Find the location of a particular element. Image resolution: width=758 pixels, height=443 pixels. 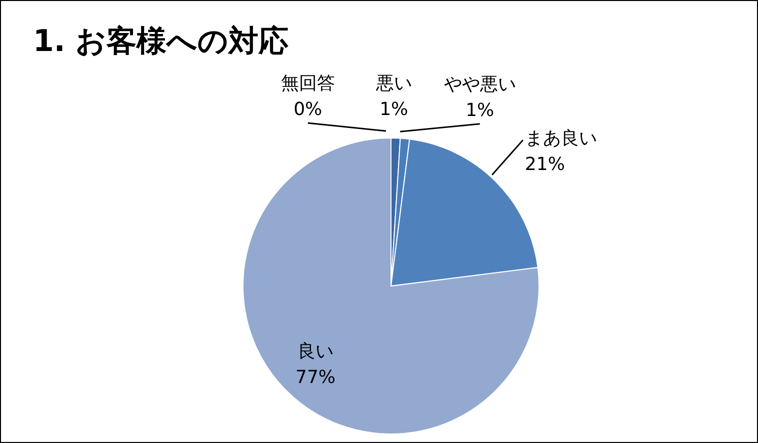

slice-label: まあ良い is located at coordinates (560, 139).